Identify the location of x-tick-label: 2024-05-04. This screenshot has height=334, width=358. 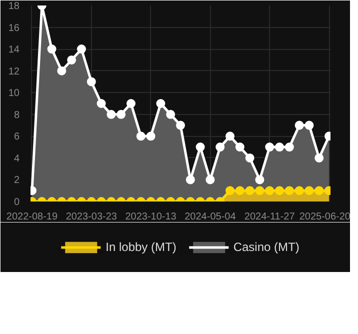
(210, 217).